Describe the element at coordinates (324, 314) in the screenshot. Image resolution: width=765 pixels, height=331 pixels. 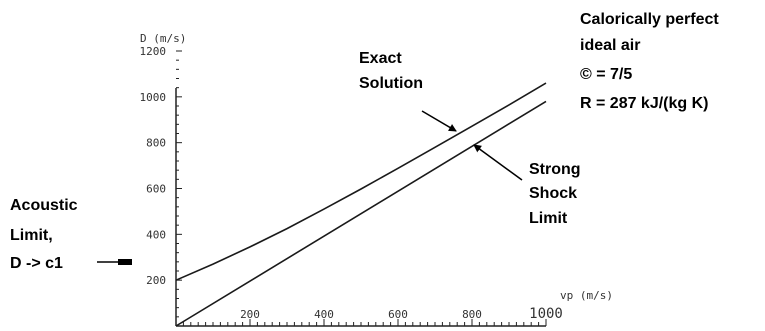
I see `x-tick-label: 400` at that location.